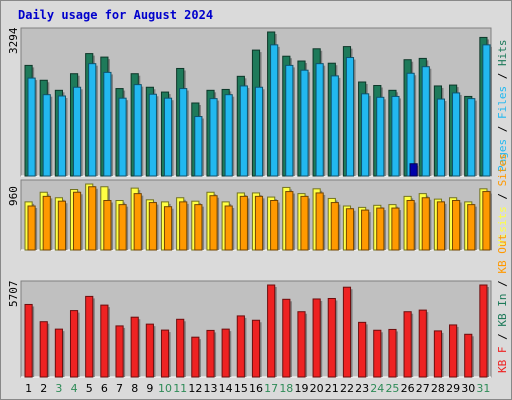  What do you see at coordinates (301, 388) in the screenshot?
I see `x-tick-label: 19` at bounding box center [301, 388].